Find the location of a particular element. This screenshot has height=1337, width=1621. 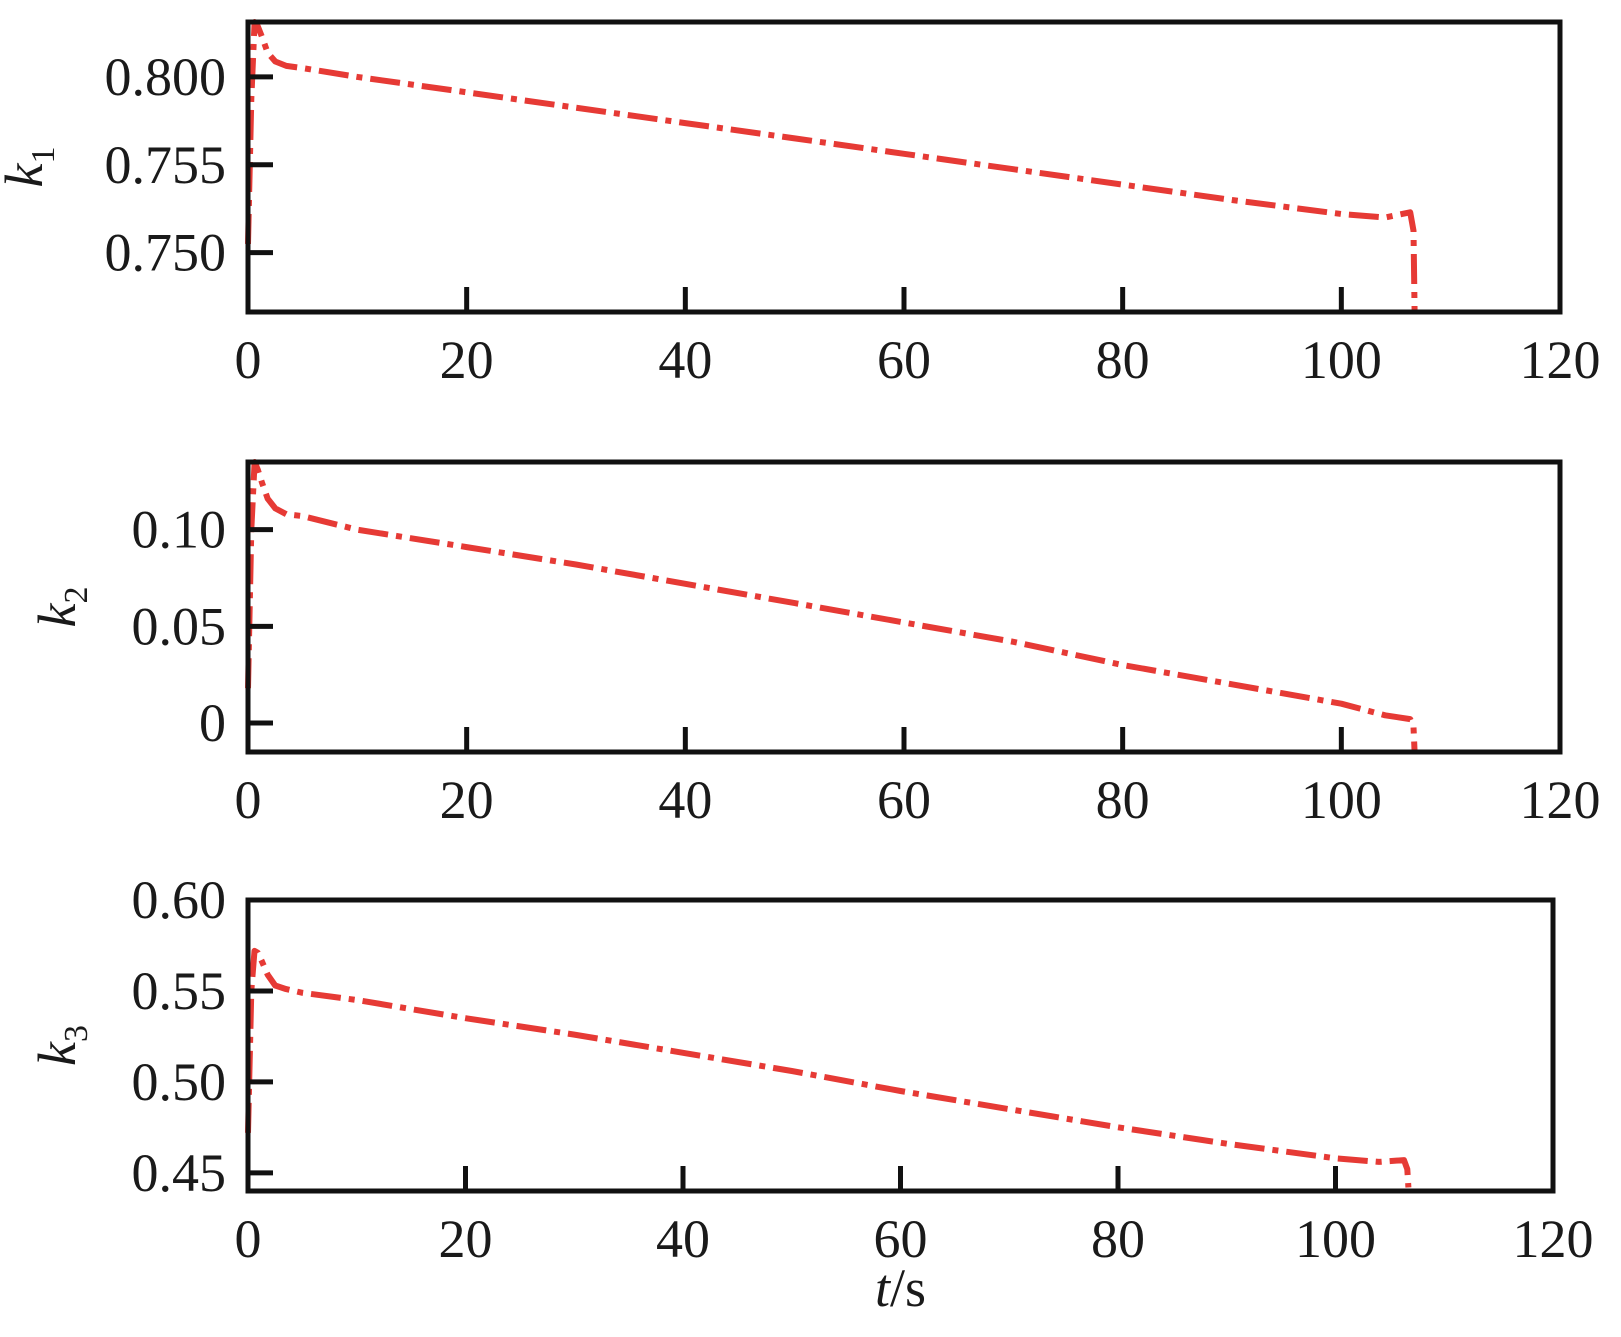

x-tick-label-2-6: 120 is located at coordinates (1560, 800).